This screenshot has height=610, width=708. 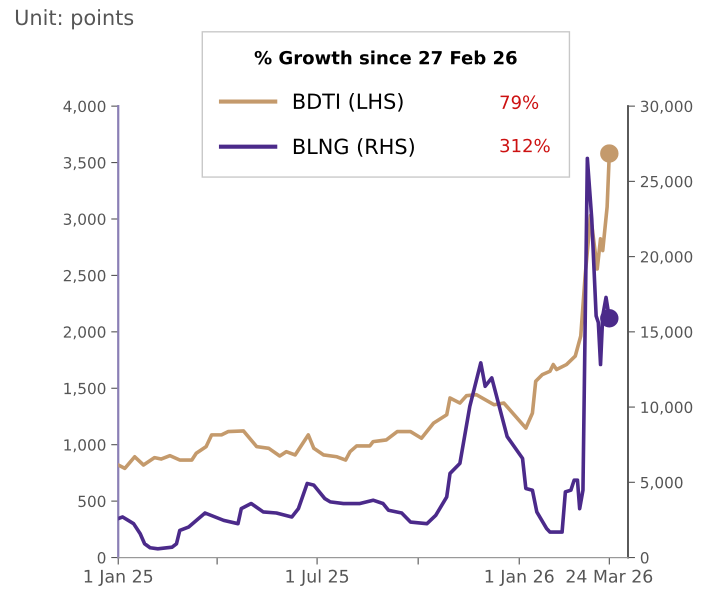 I want to click on y-tick-label: 3,500, so click(x=85, y=163).